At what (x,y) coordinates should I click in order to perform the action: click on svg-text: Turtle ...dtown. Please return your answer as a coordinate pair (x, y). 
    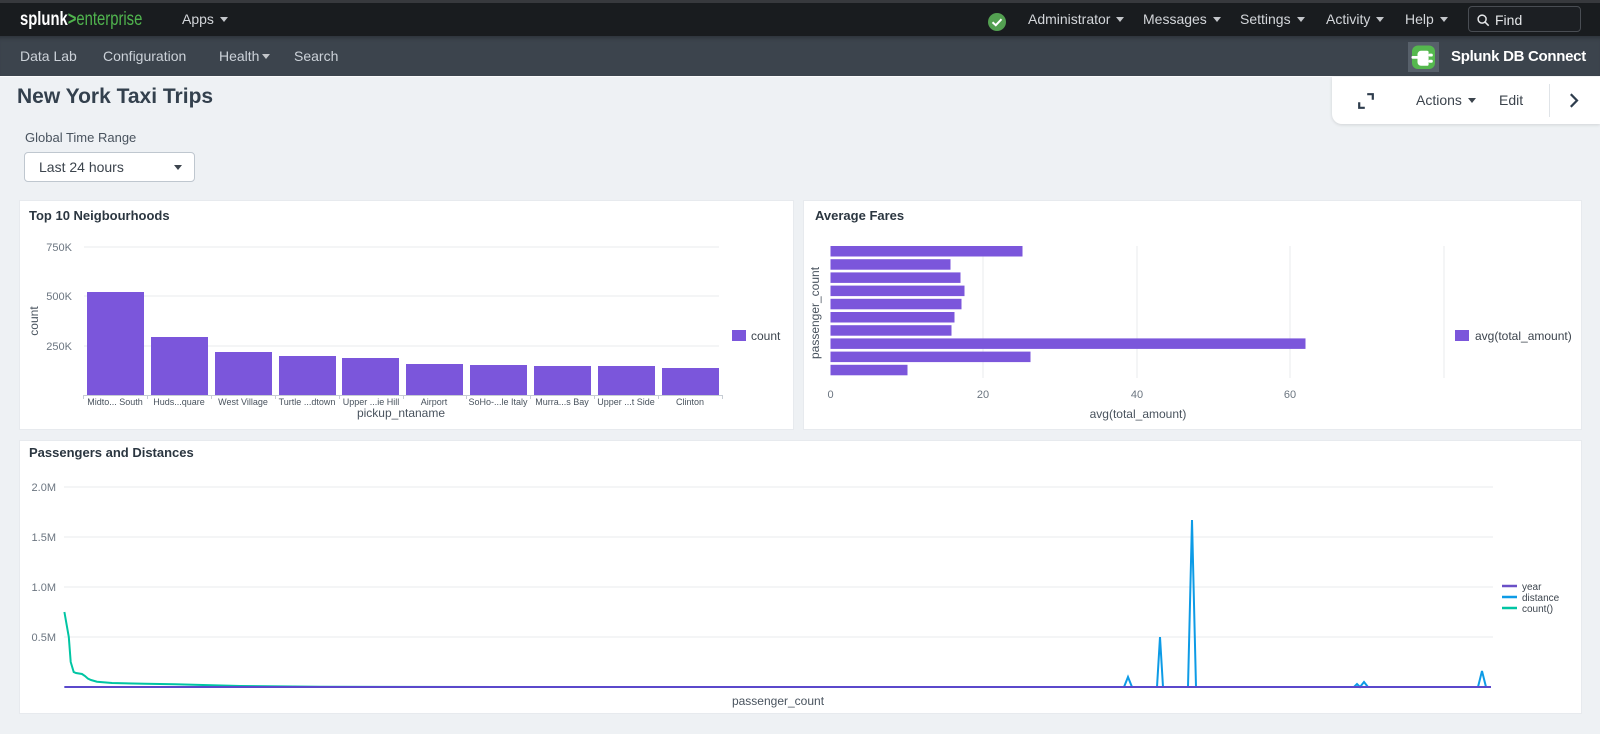
    Looking at the image, I should click on (307, 402).